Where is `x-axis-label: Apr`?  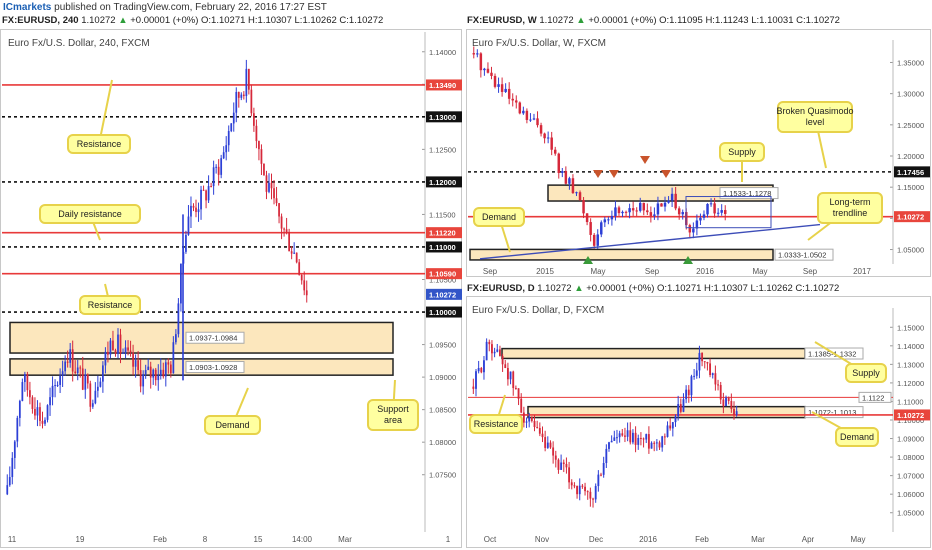 x-axis-label: Apr is located at coordinates (808, 539).